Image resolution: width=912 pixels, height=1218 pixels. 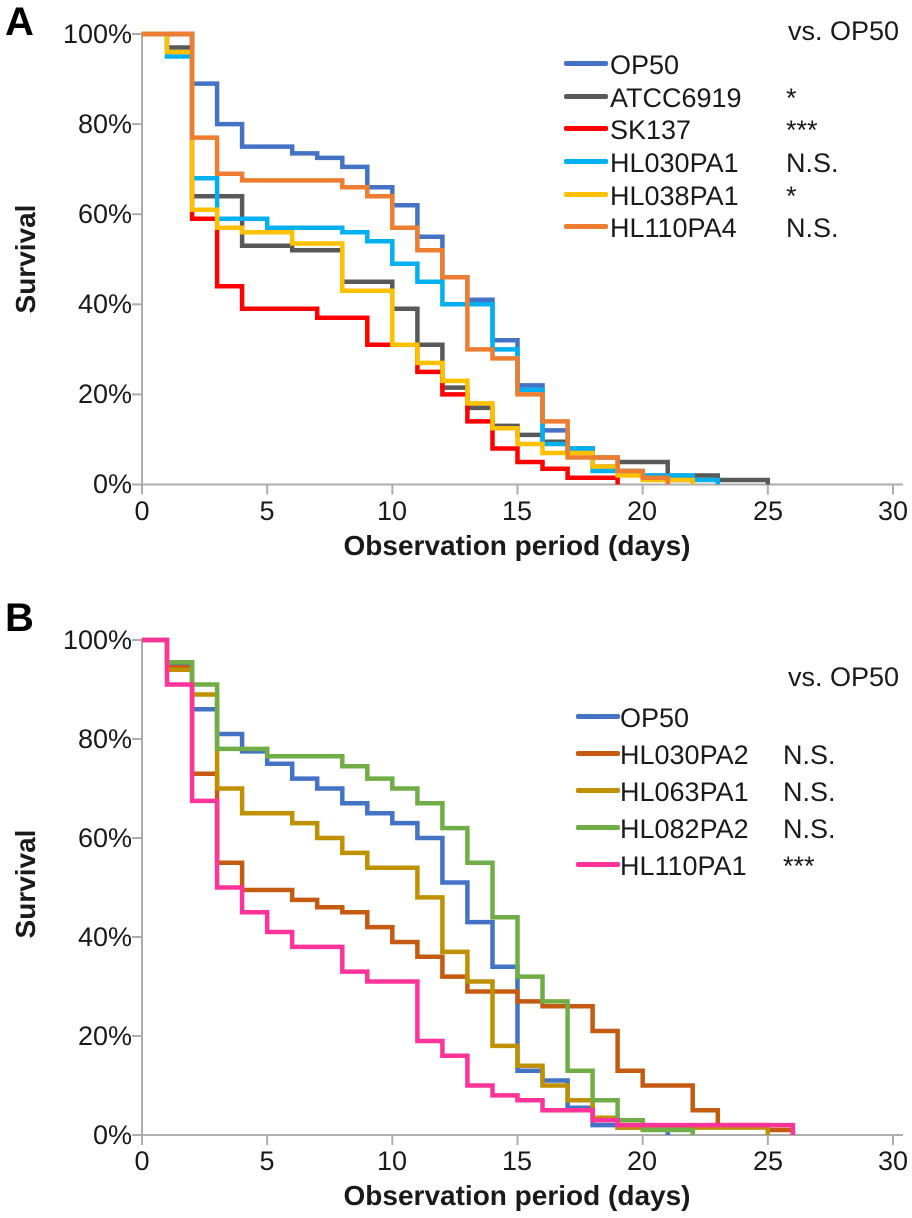 What do you see at coordinates (598, 864) in the screenshot?
I see `legend-line-hl110pa1` at bounding box center [598, 864].